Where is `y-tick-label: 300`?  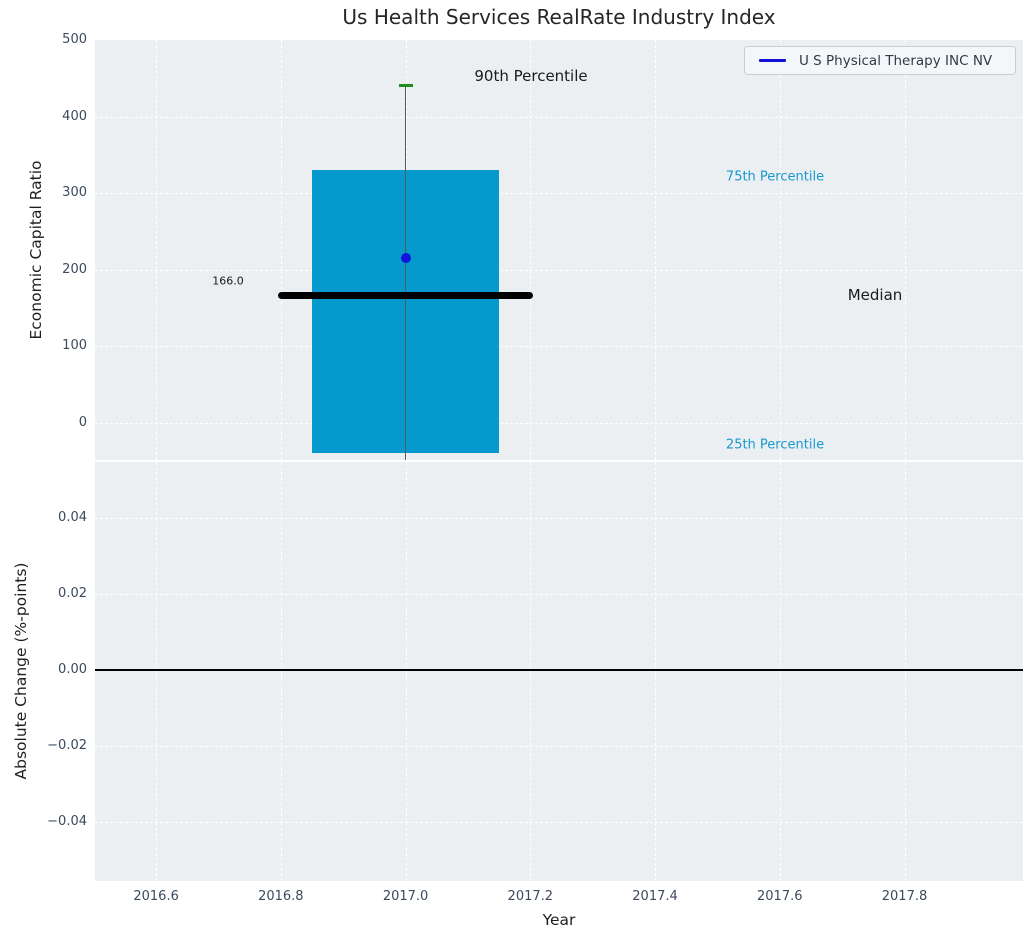 y-tick-label: 300 is located at coordinates (74, 193).